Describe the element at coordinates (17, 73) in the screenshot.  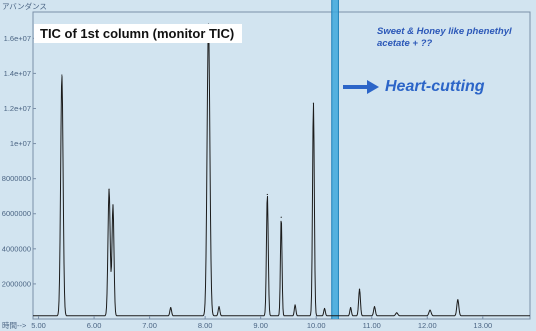
I see `y-tick-label: 1.4e+07` at that location.